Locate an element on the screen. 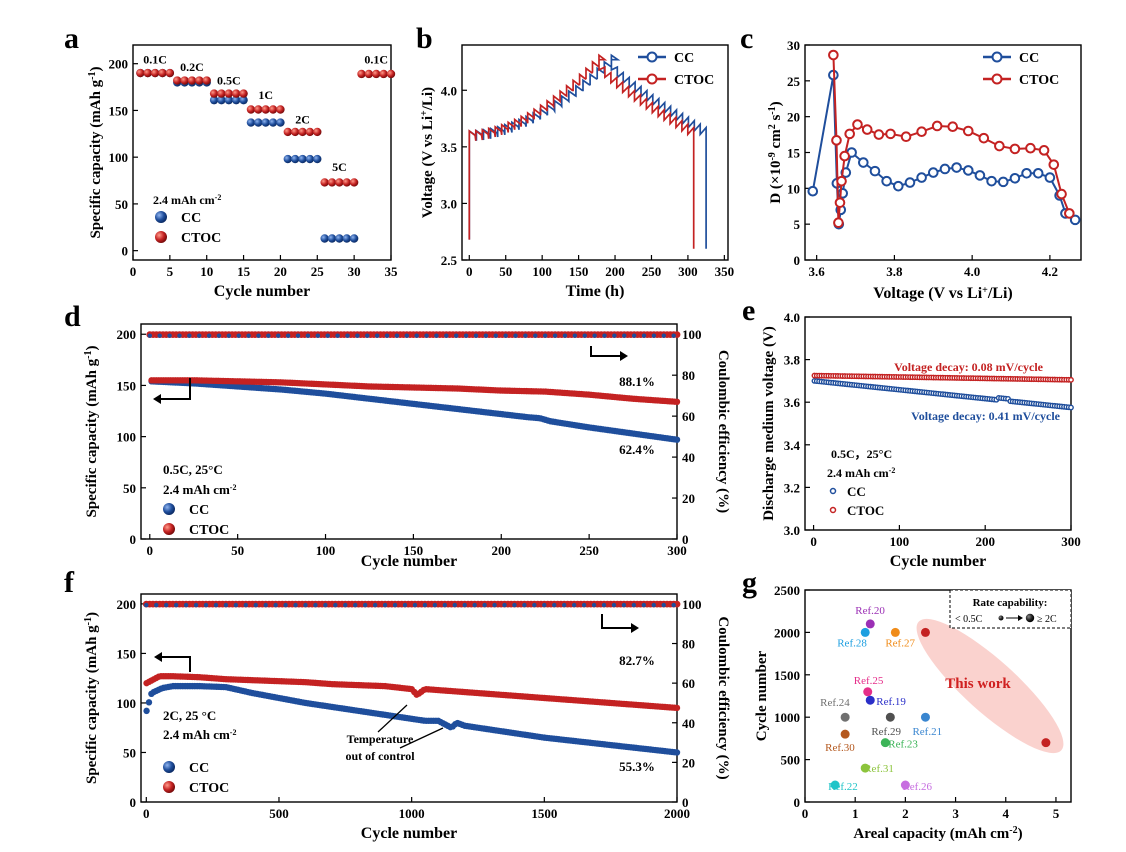 The height and width of the screenshot is (852, 1126). x-tick-label: 200 is located at coordinates (615, 271).